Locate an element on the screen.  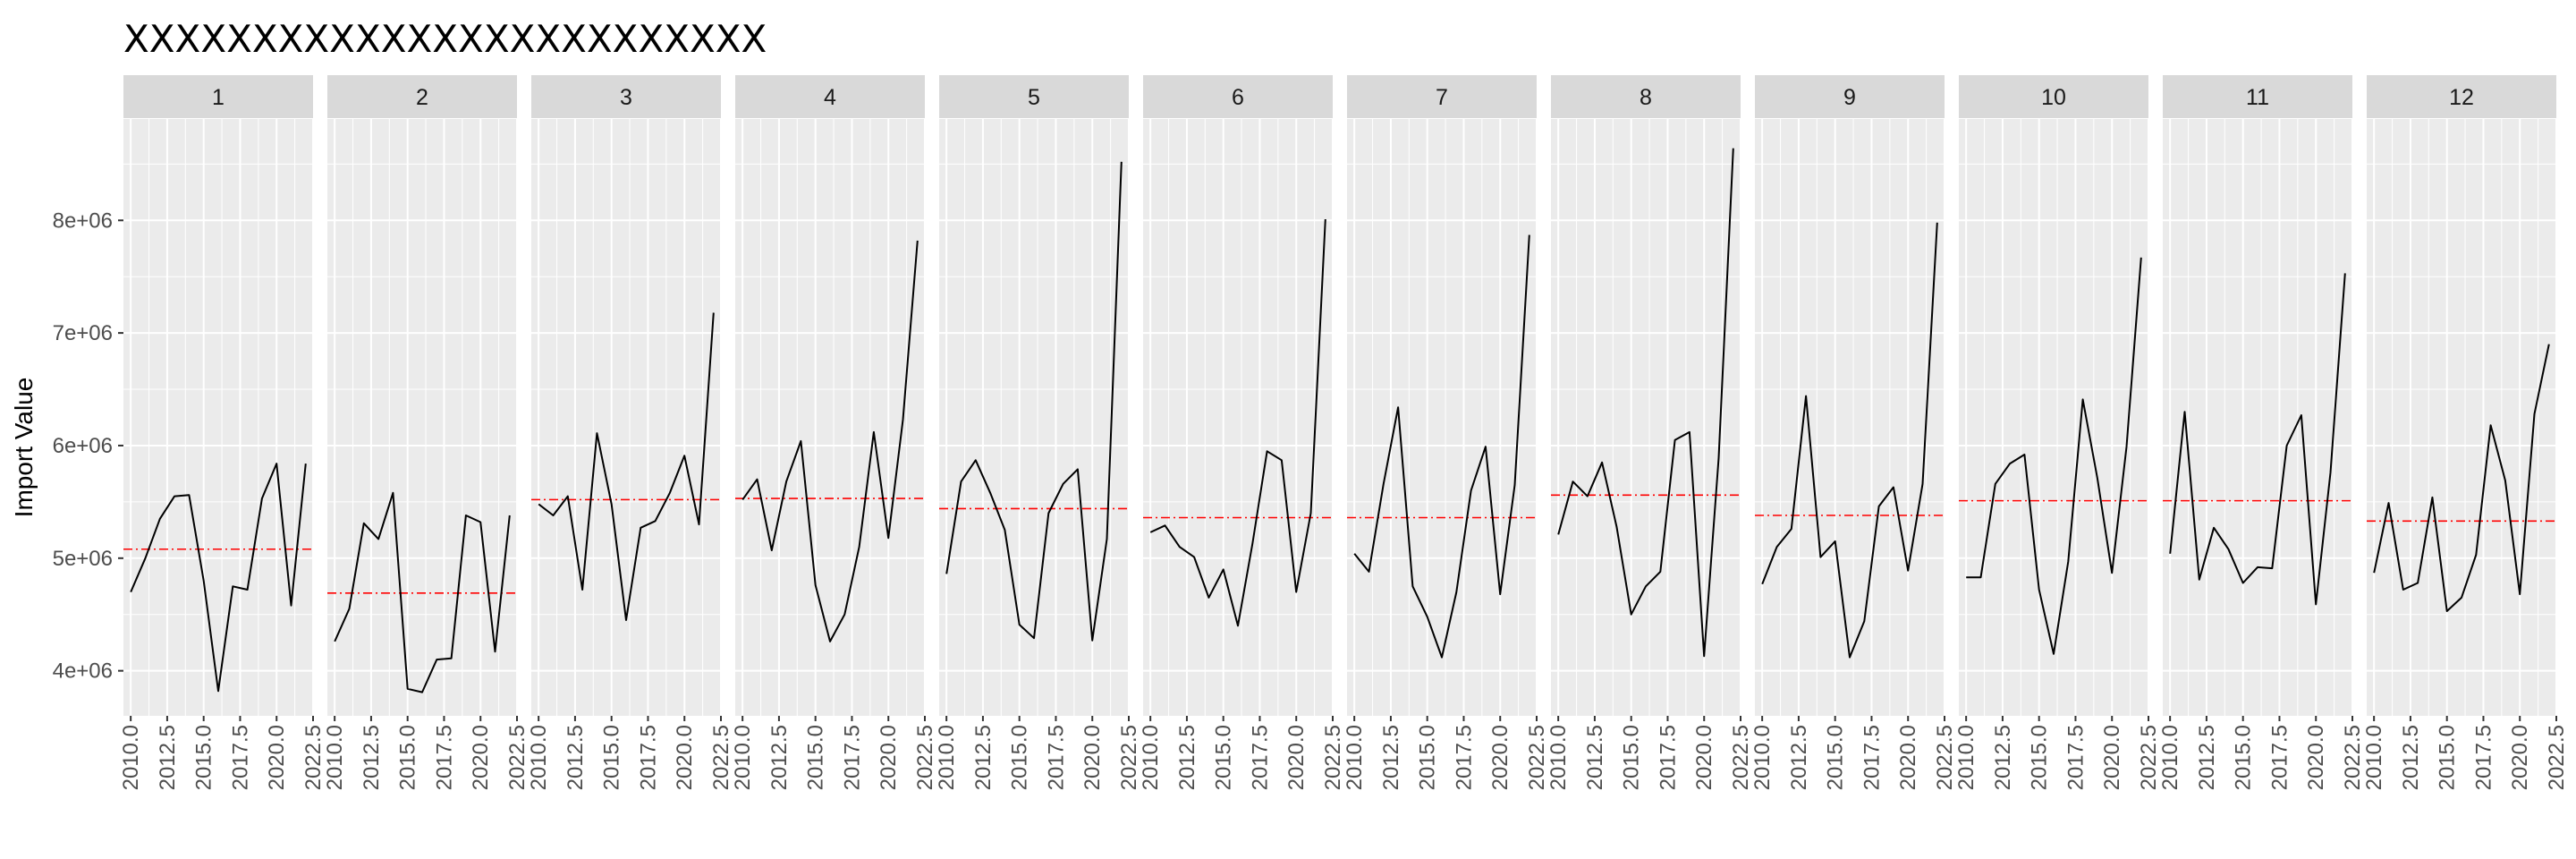
facet-panel: 2 2010.0 2012.5 2015.0 2017.5 2020.0 2022.5 is located at coordinates (426, 432).